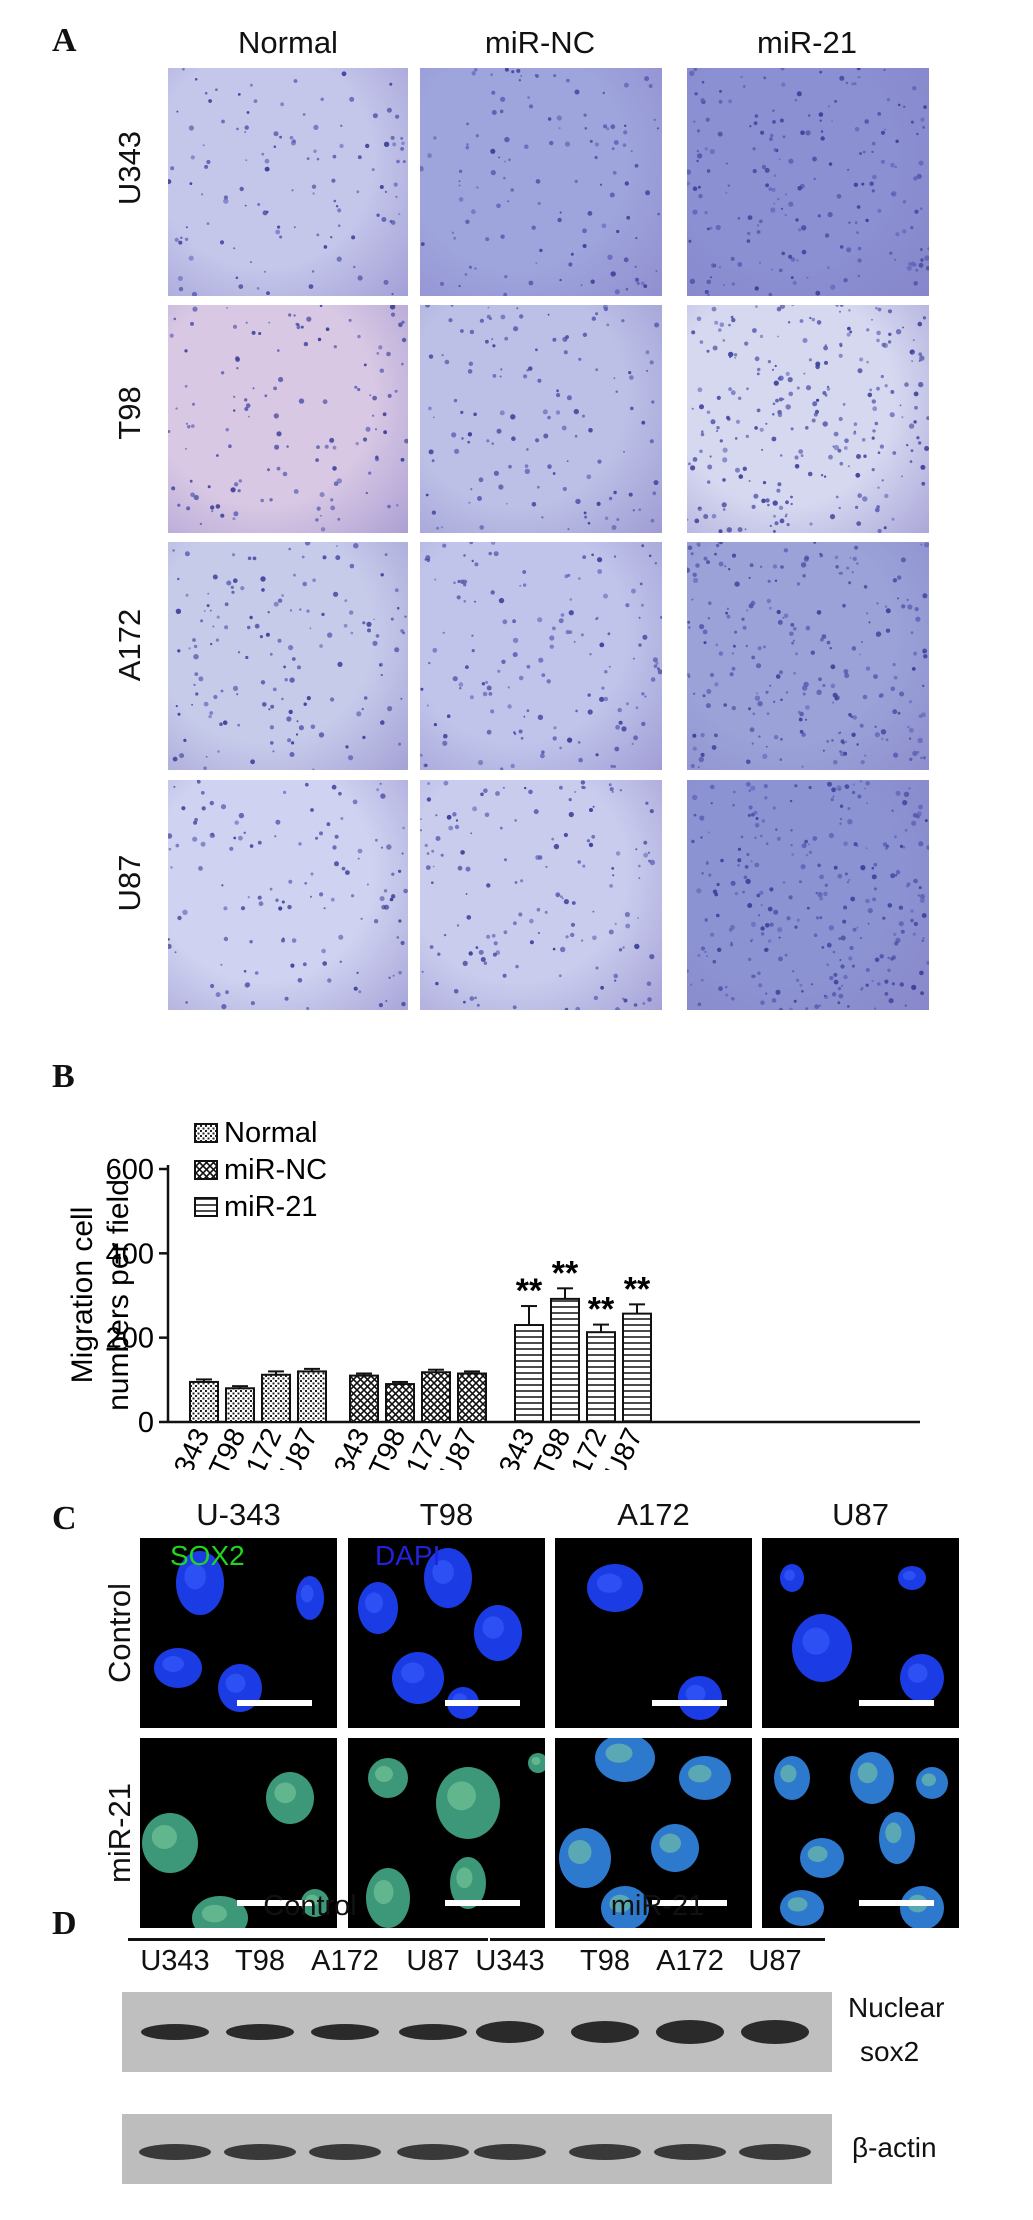 The image size is (1033, 2220). What do you see at coordinates (288, 182) in the screenshot?
I see `micrograph-u343-normal` at bounding box center [288, 182].